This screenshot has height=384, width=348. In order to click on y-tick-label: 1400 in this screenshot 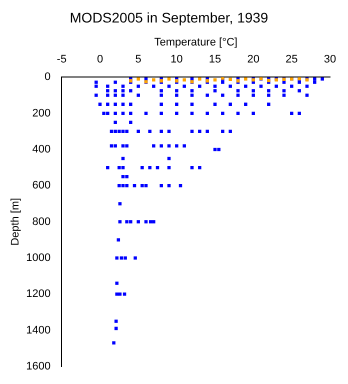, I will do `click(38, 330)`.